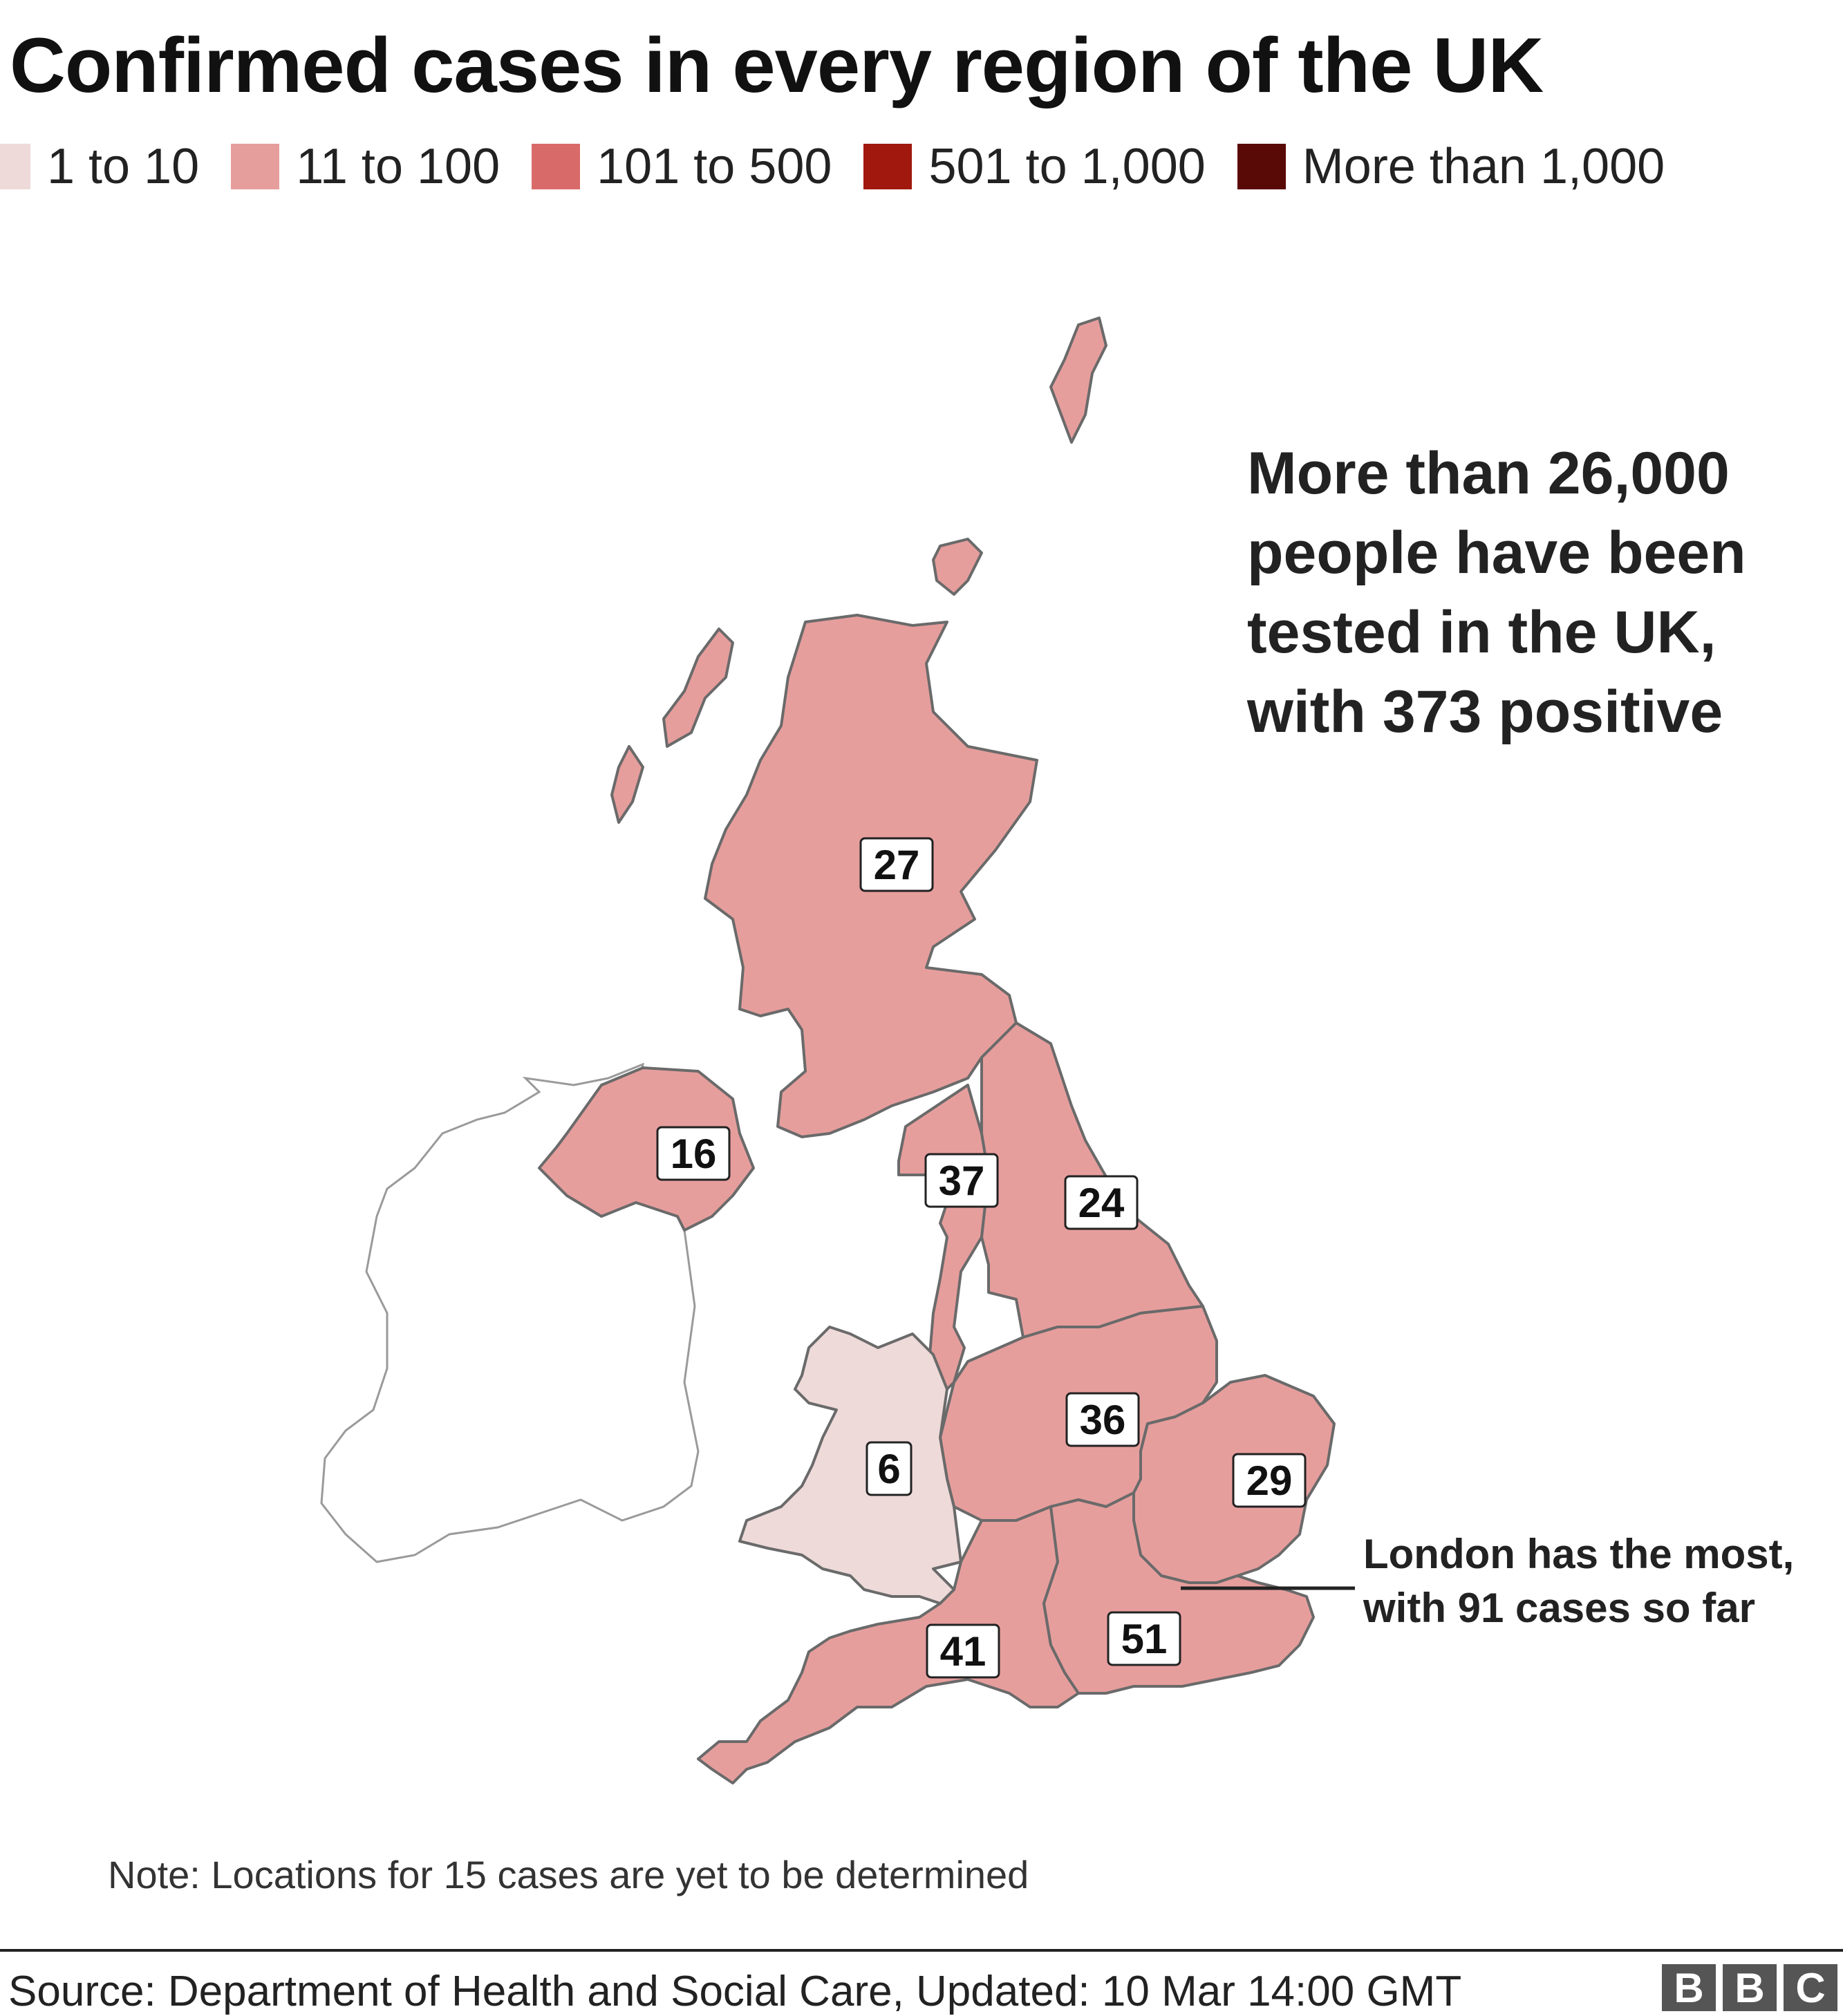 Image resolution: width=1843 pixels, height=2016 pixels. Describe the element at coordinates (1810, 1988) in the screenshot. I see `bbc-logo-letter: C` at that location.